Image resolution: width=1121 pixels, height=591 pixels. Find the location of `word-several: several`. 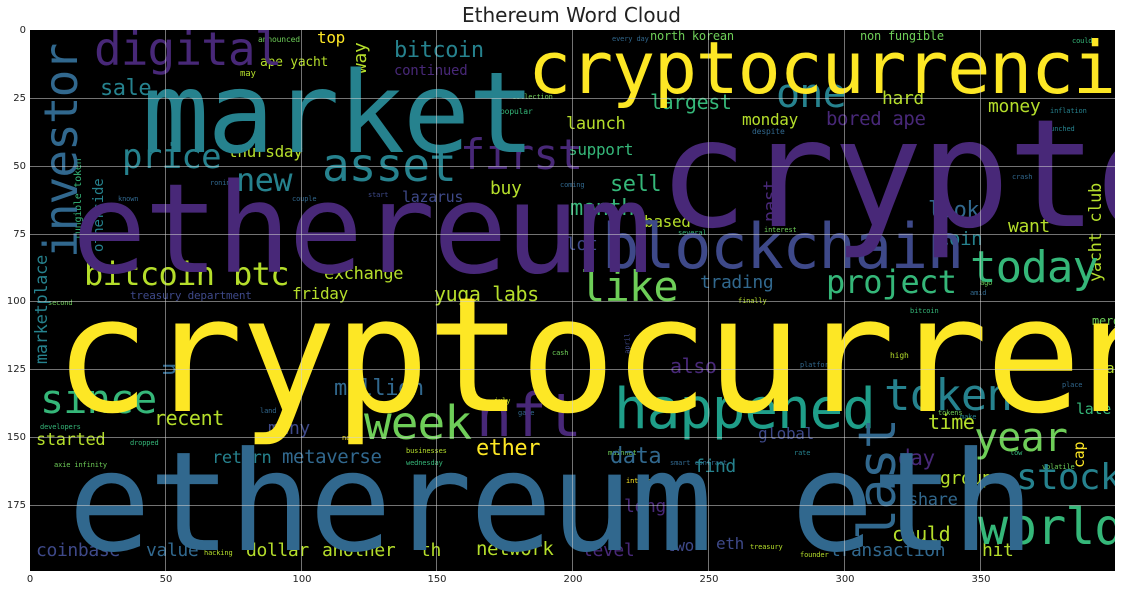

word-several: several is located at coordinates (692, 233).